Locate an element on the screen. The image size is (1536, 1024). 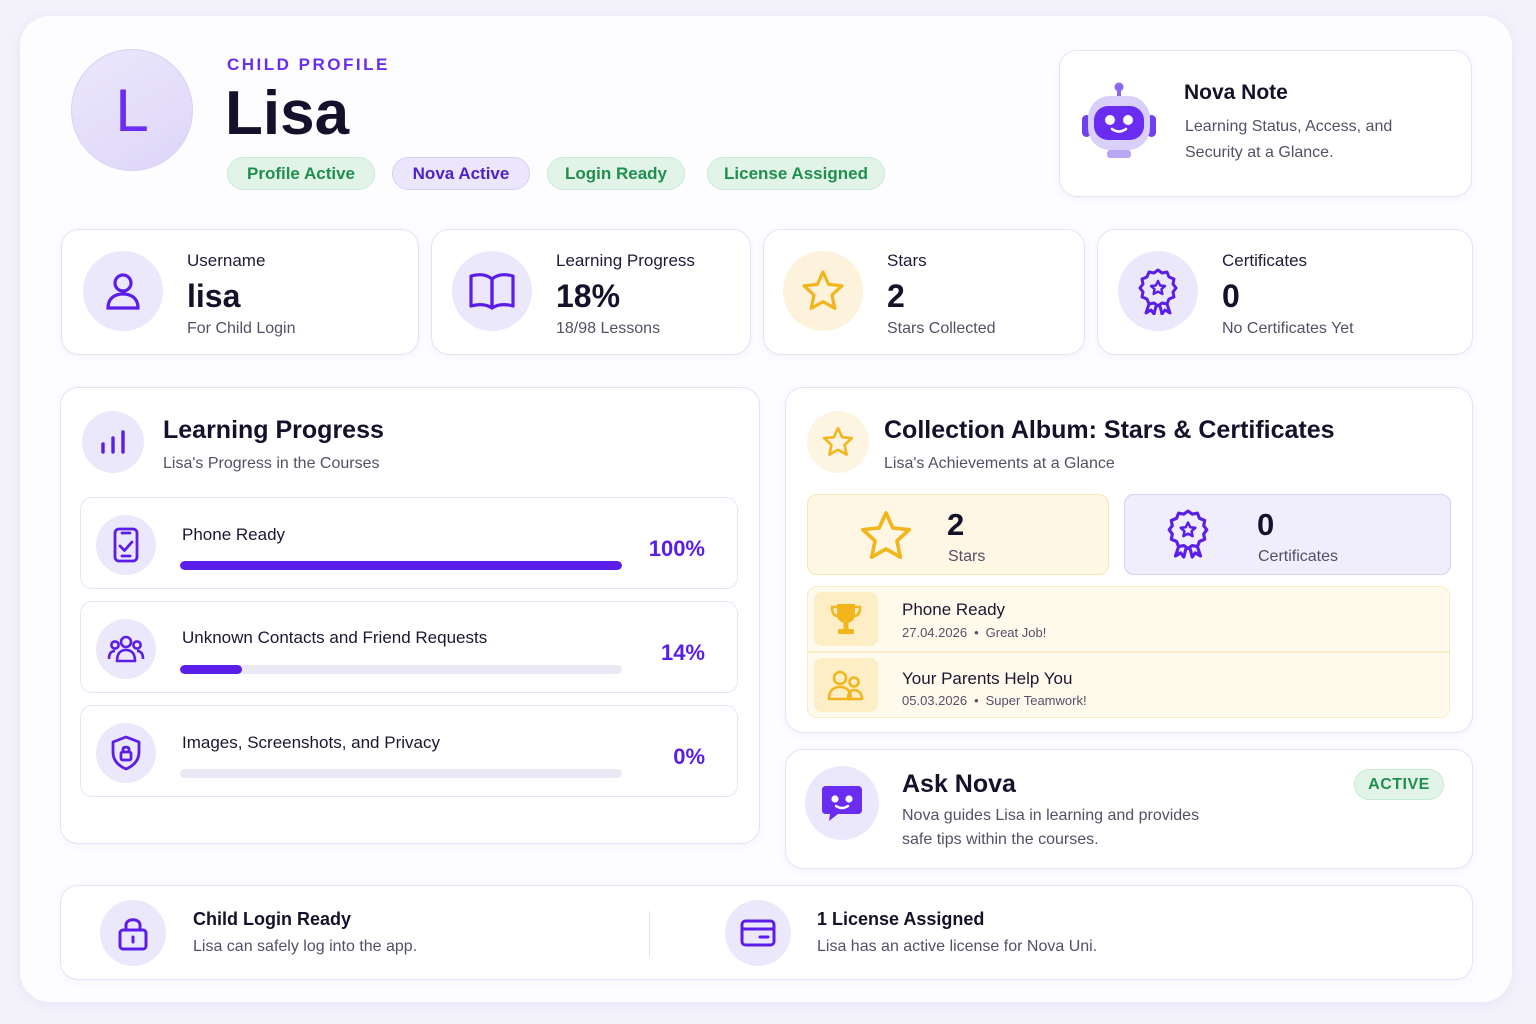
avatar: L is located at coordinates (132, 110).